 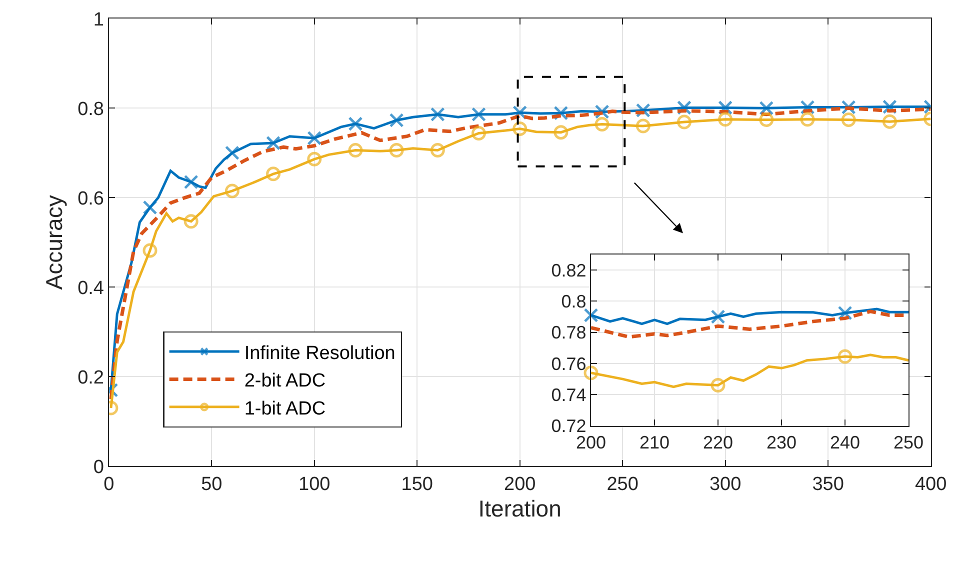 I want to click on x-tick-label: 350, so click(x=828, y=485).